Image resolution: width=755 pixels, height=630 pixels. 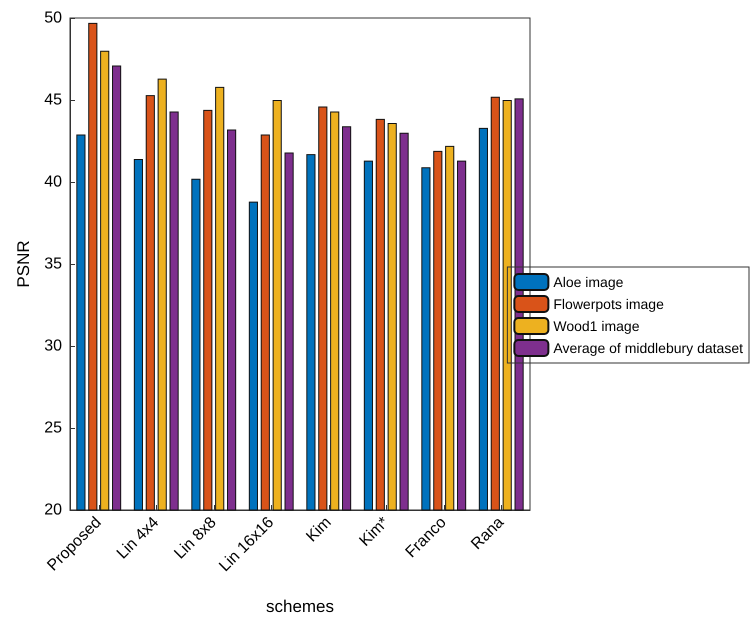 What do you see at coordinates (648, 348) in the screenshot?
I see `legend-label: Average of middlebury dataset` at bounding box center [648, 348].